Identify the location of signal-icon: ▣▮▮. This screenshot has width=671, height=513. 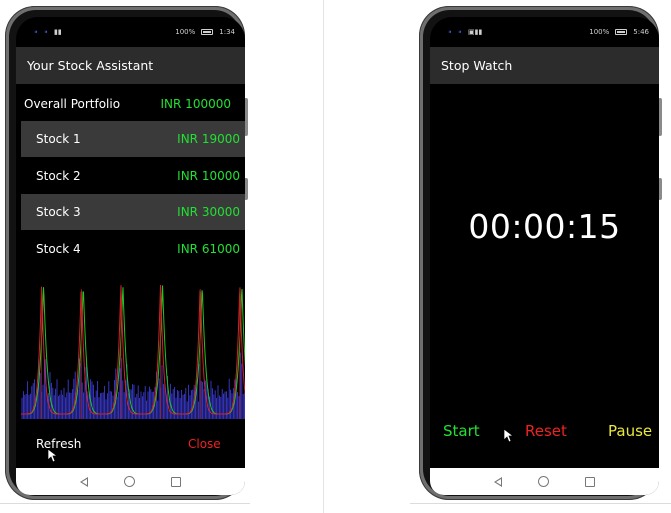
(475, 32).